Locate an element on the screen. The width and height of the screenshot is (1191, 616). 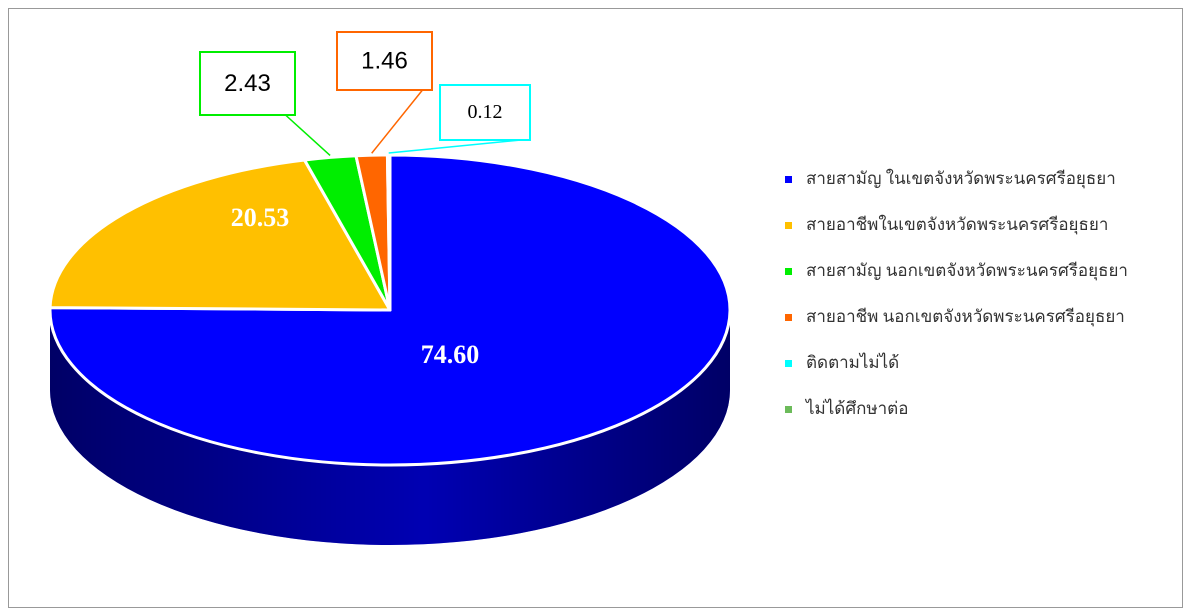
legend-label: สายอาชีพ นอกเขตจังหวัดพระนครศรีอยุธยา is located at coordinates (965, 317).